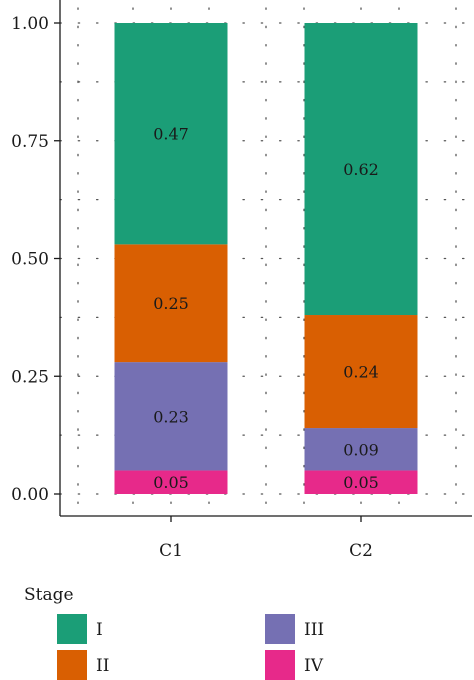 This screenshot has height=680, width=474. I want to click on data-label: 0.23, so click(171, 416).